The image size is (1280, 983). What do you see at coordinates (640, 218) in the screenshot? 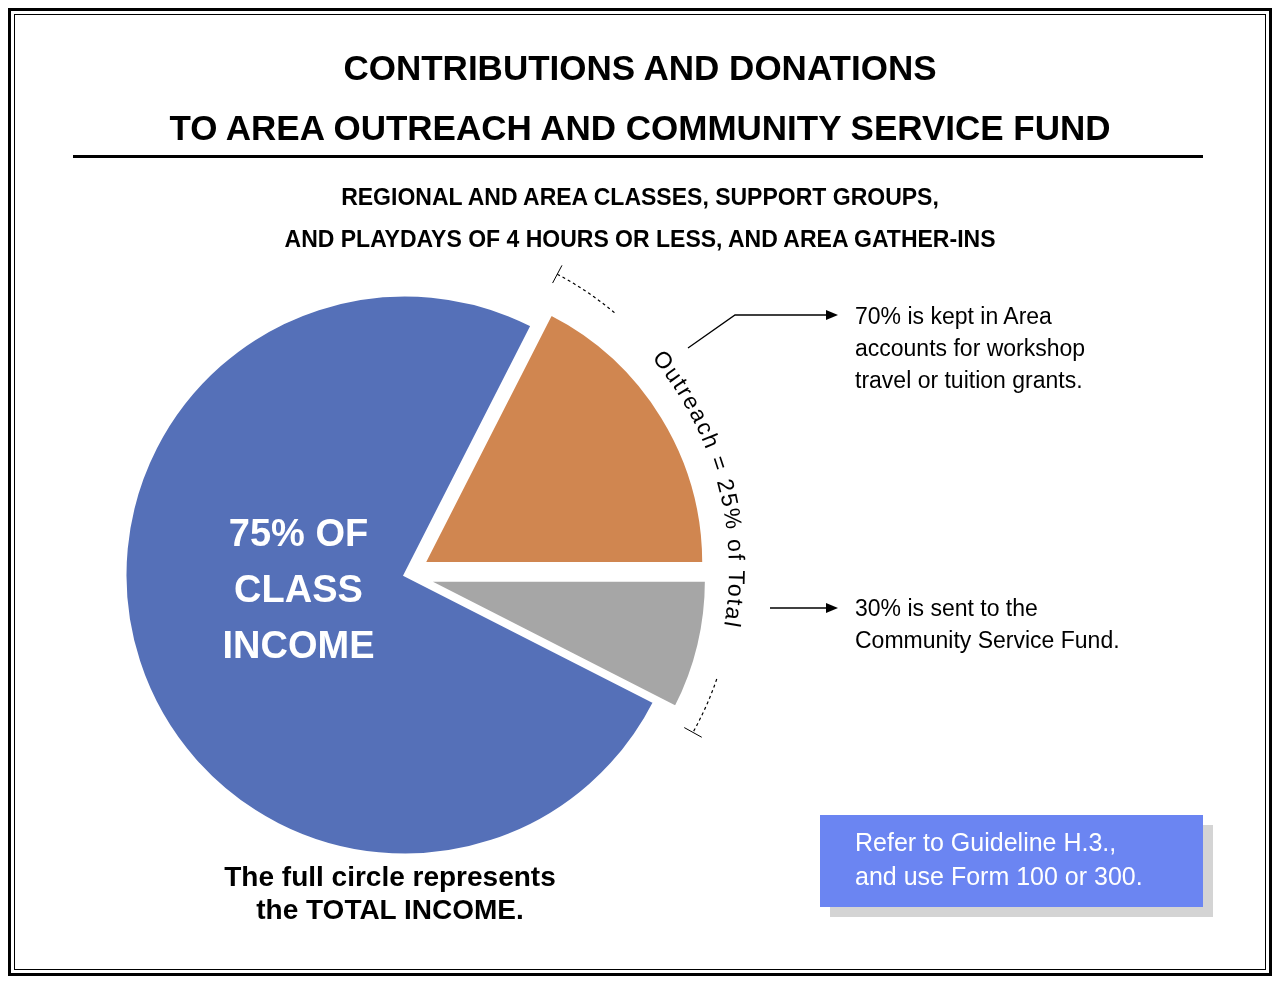
I see `chart-subtitle: REGIONAL AND AREA CLASSES, SUPPORT GROUPS, AND PLAYDAYS OF 4 HOURS OR LESS, AND AREA GATHER-INS` at bounding box center [640, 218].